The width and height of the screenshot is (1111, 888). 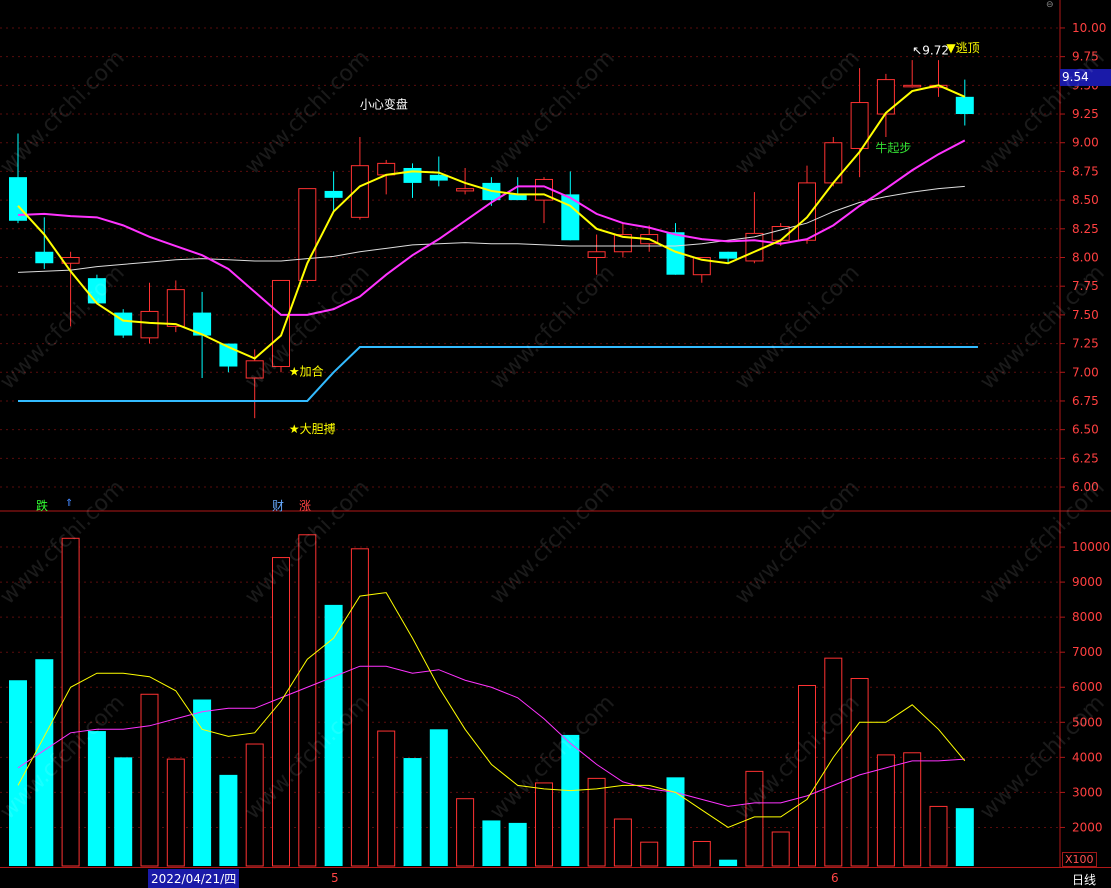 What do you see at coordinates (1085, 229) in the screenshot?
I see `price-tick-label: 8.25` at bounding box center [1085, 229].